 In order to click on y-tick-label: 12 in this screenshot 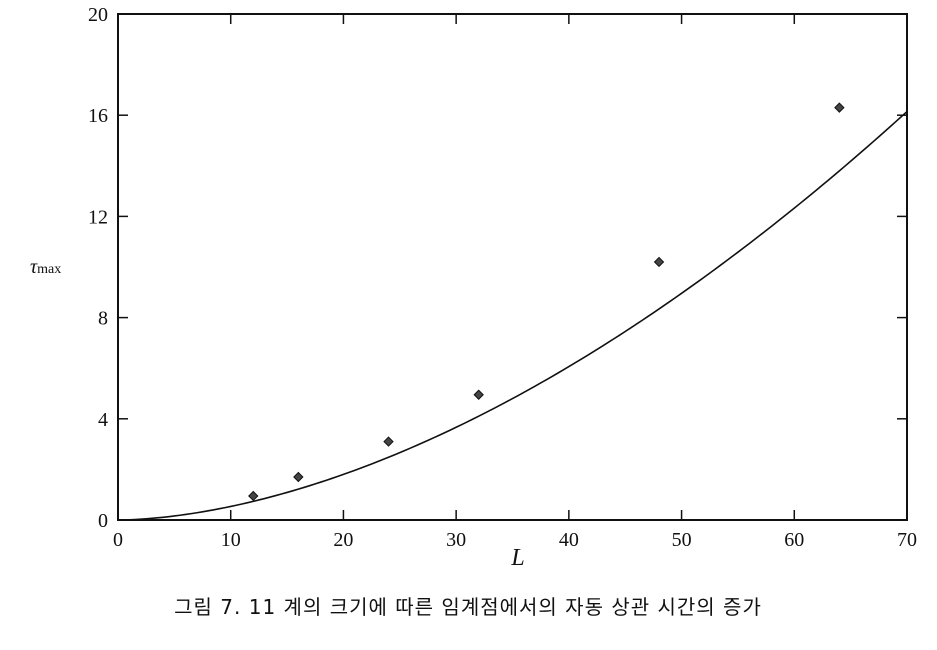, I will do `click(98, 217)`.